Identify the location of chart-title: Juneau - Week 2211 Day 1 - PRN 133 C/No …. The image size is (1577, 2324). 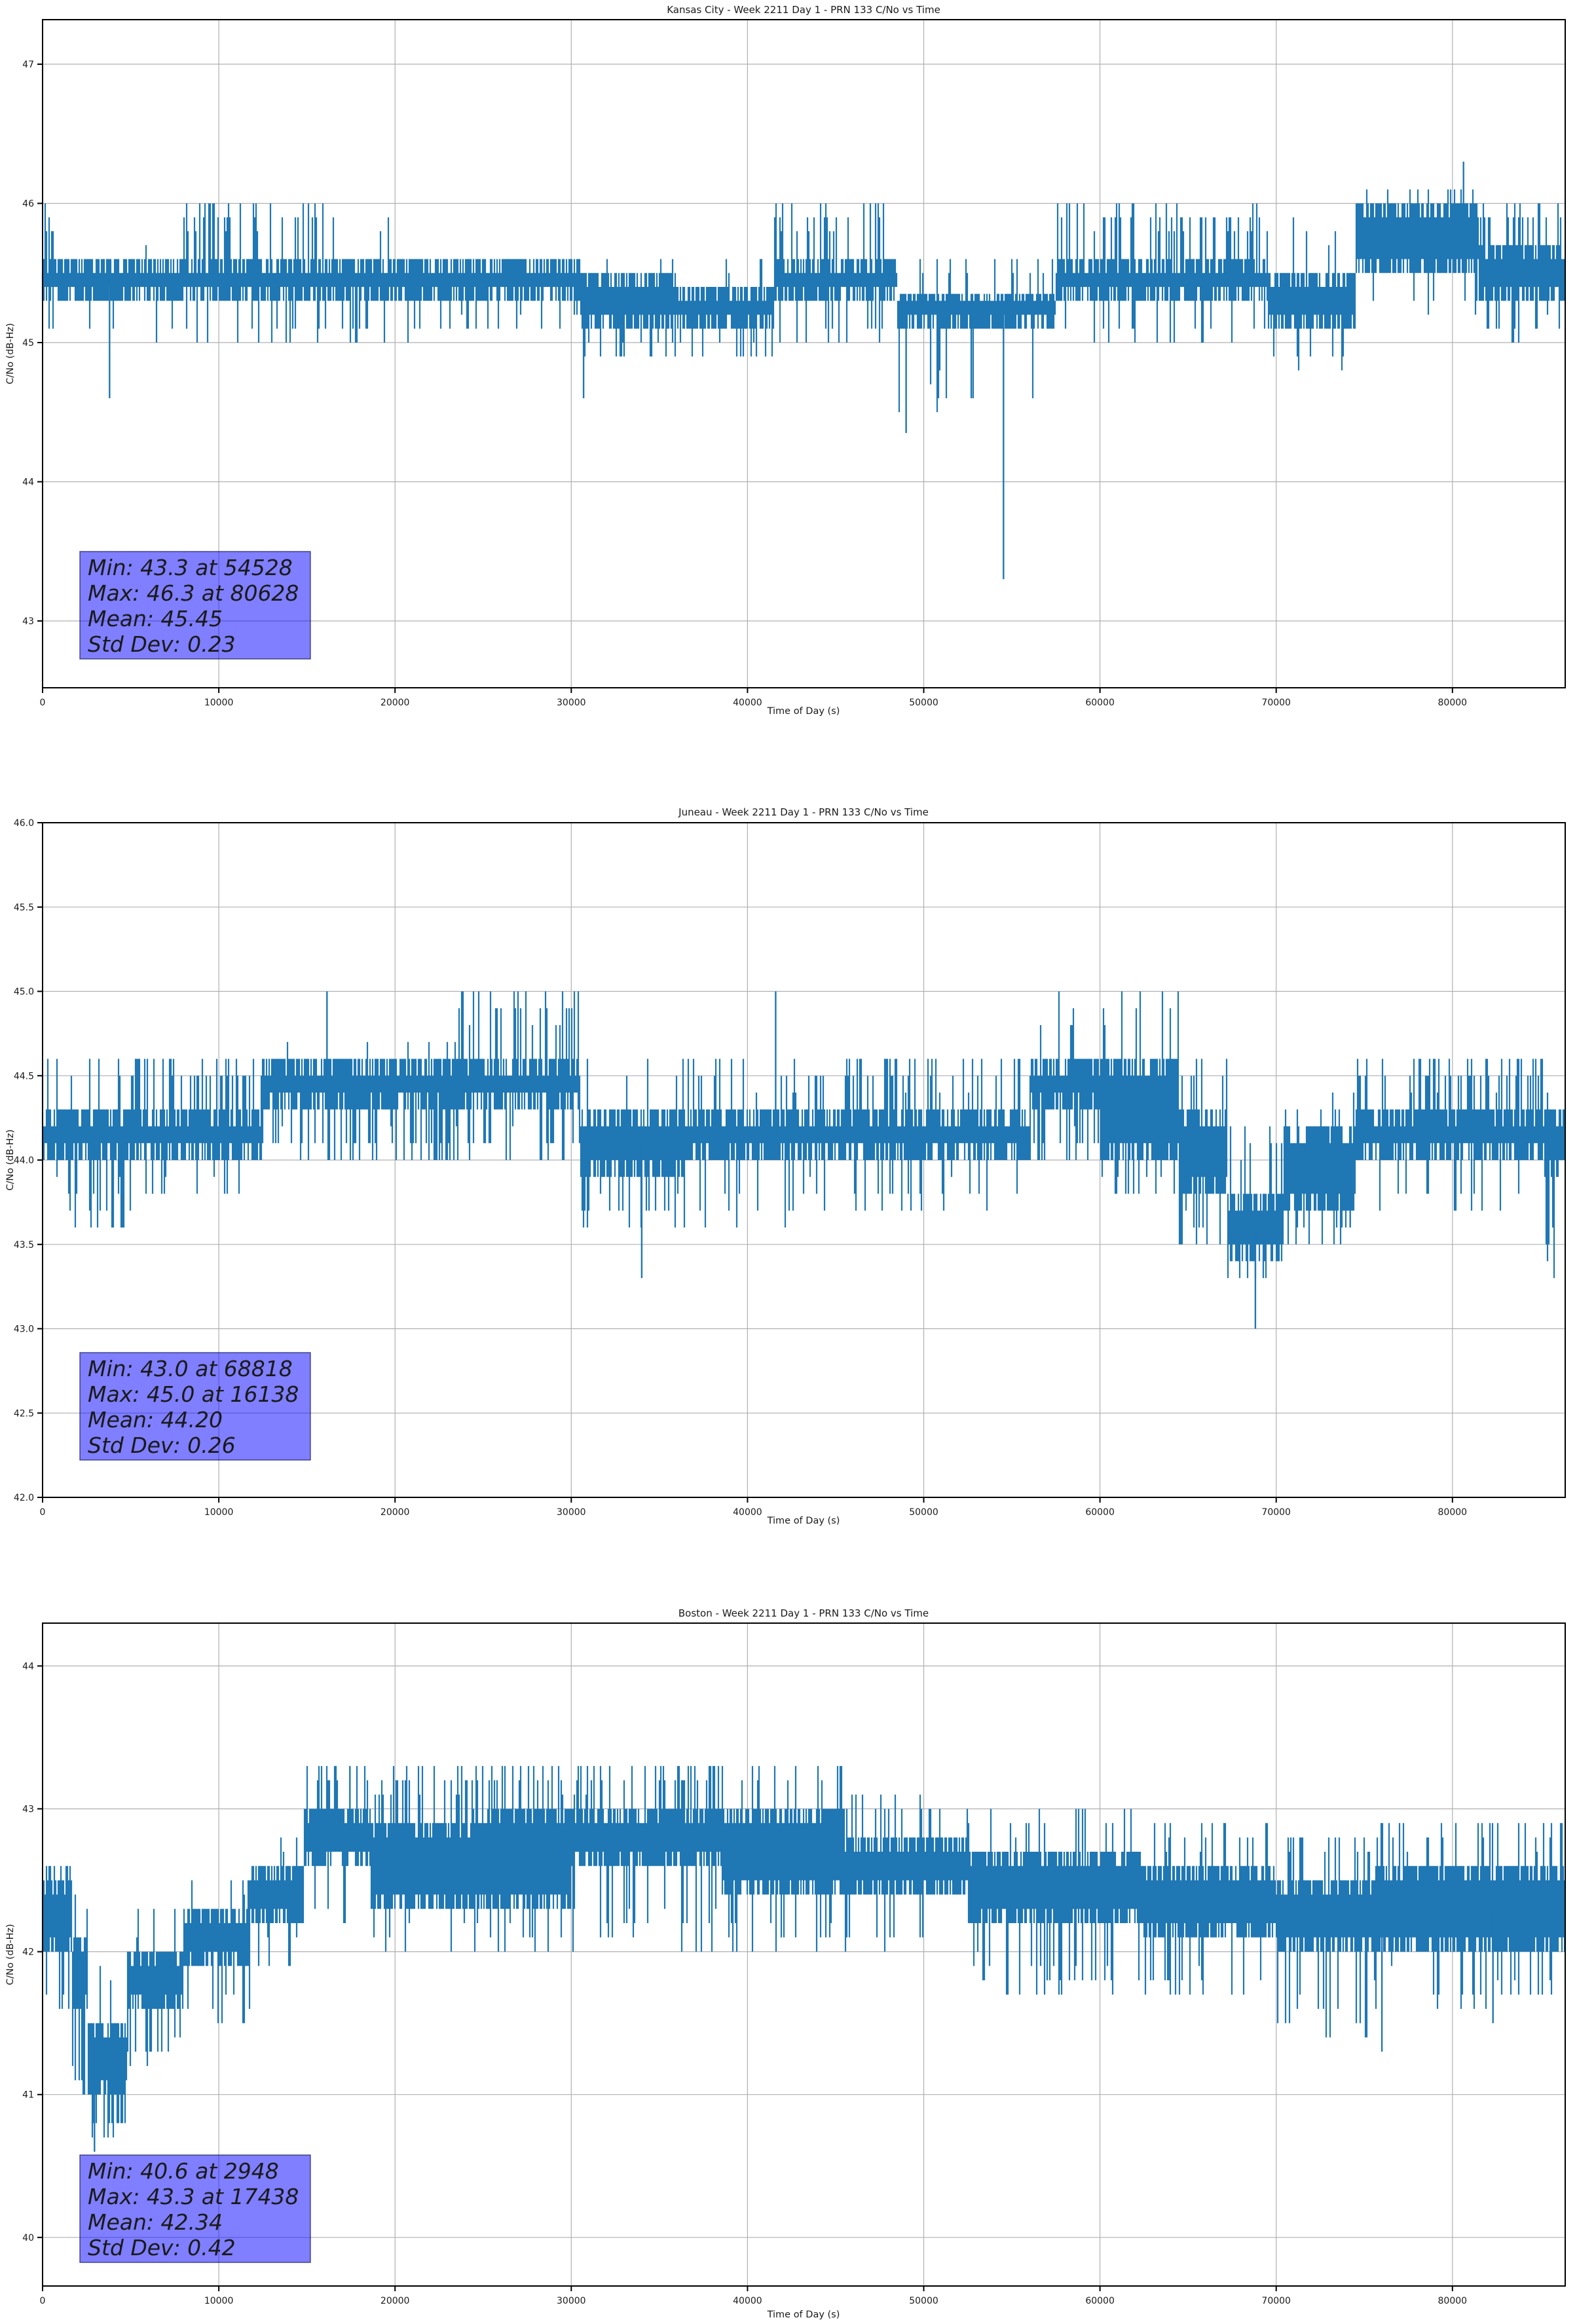
(803, 812).